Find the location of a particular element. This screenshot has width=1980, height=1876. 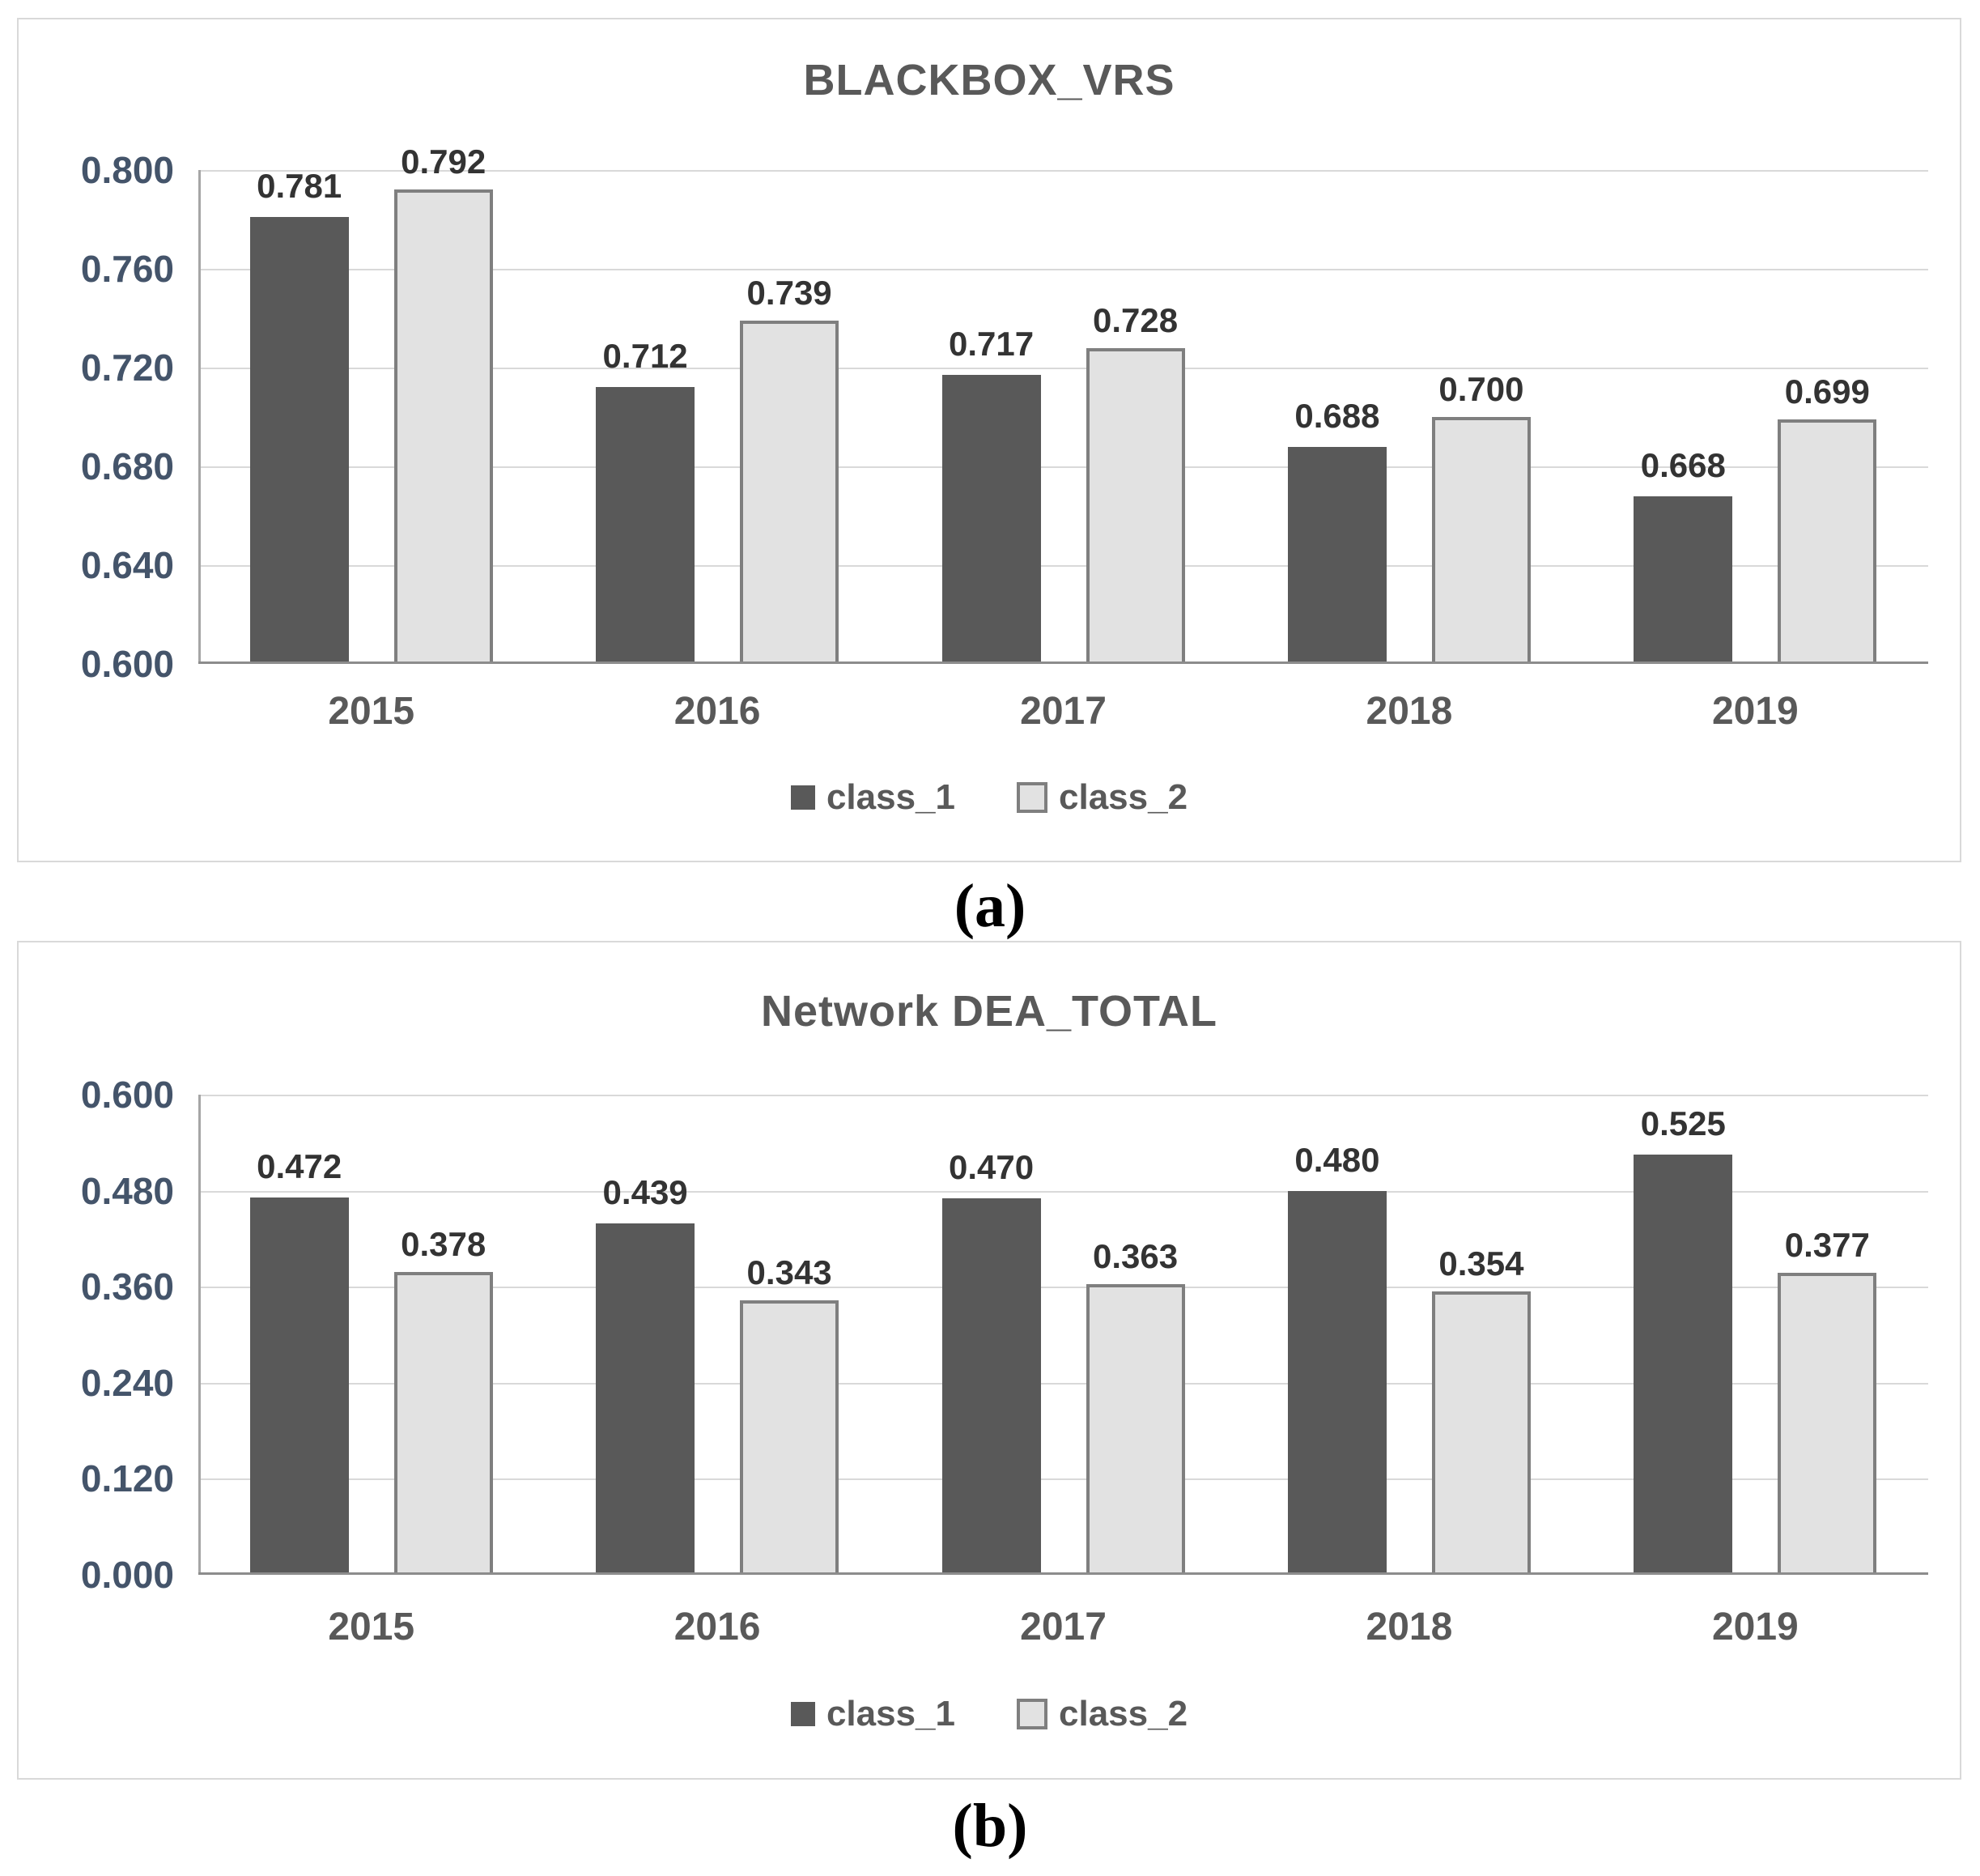

x-axis-label-2017: 2017 is located at coordinates (1064, 711).